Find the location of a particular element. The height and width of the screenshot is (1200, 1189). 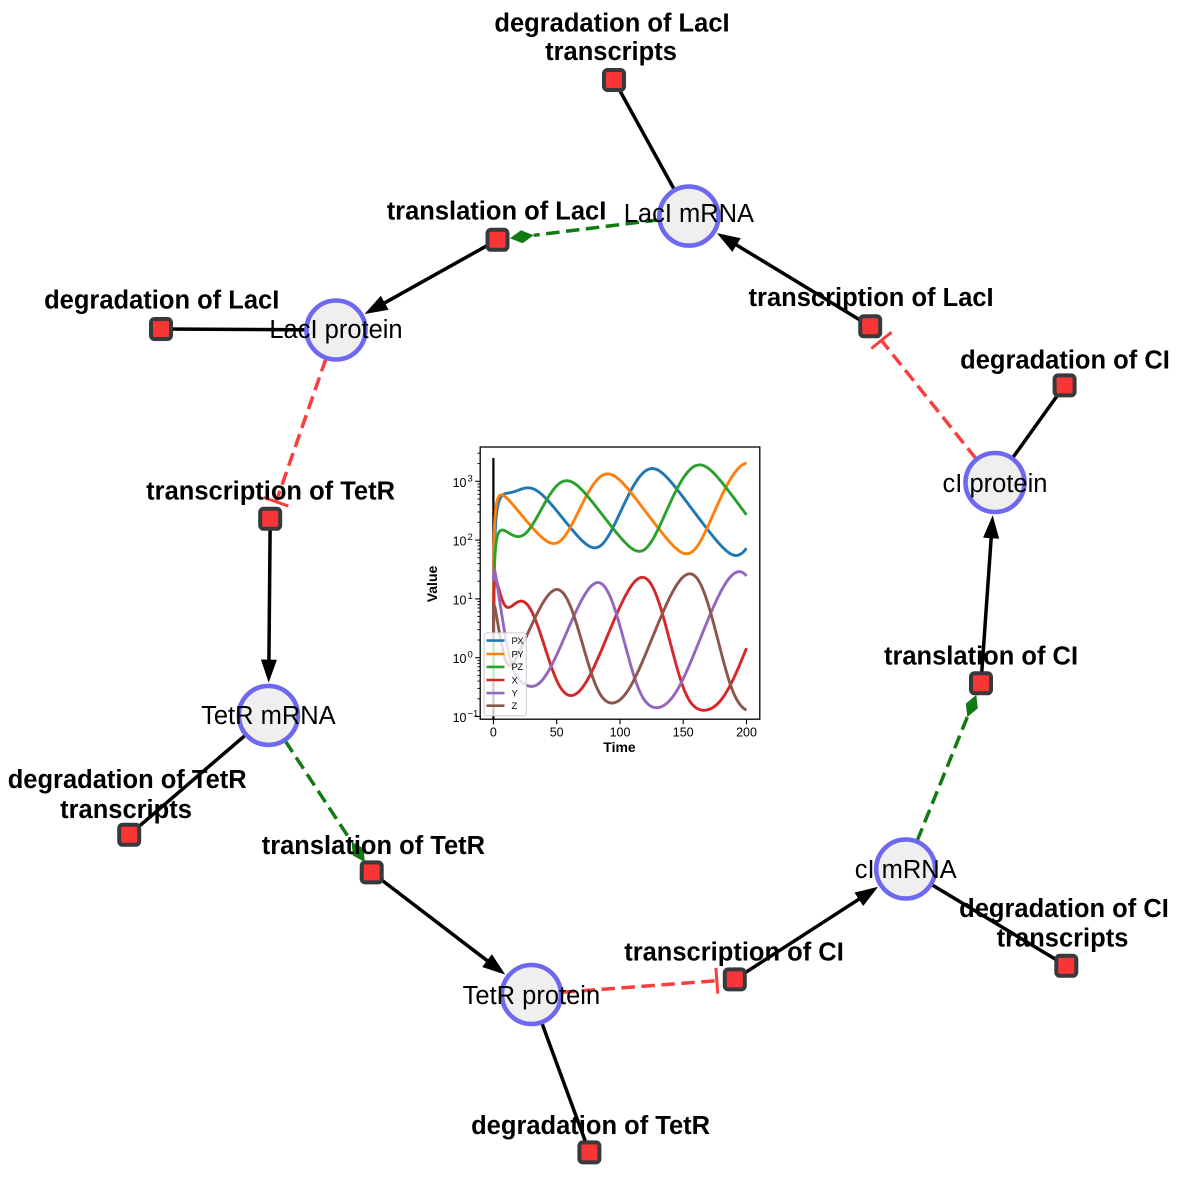

svg-text: 1 is located at coordinates (470, 596).